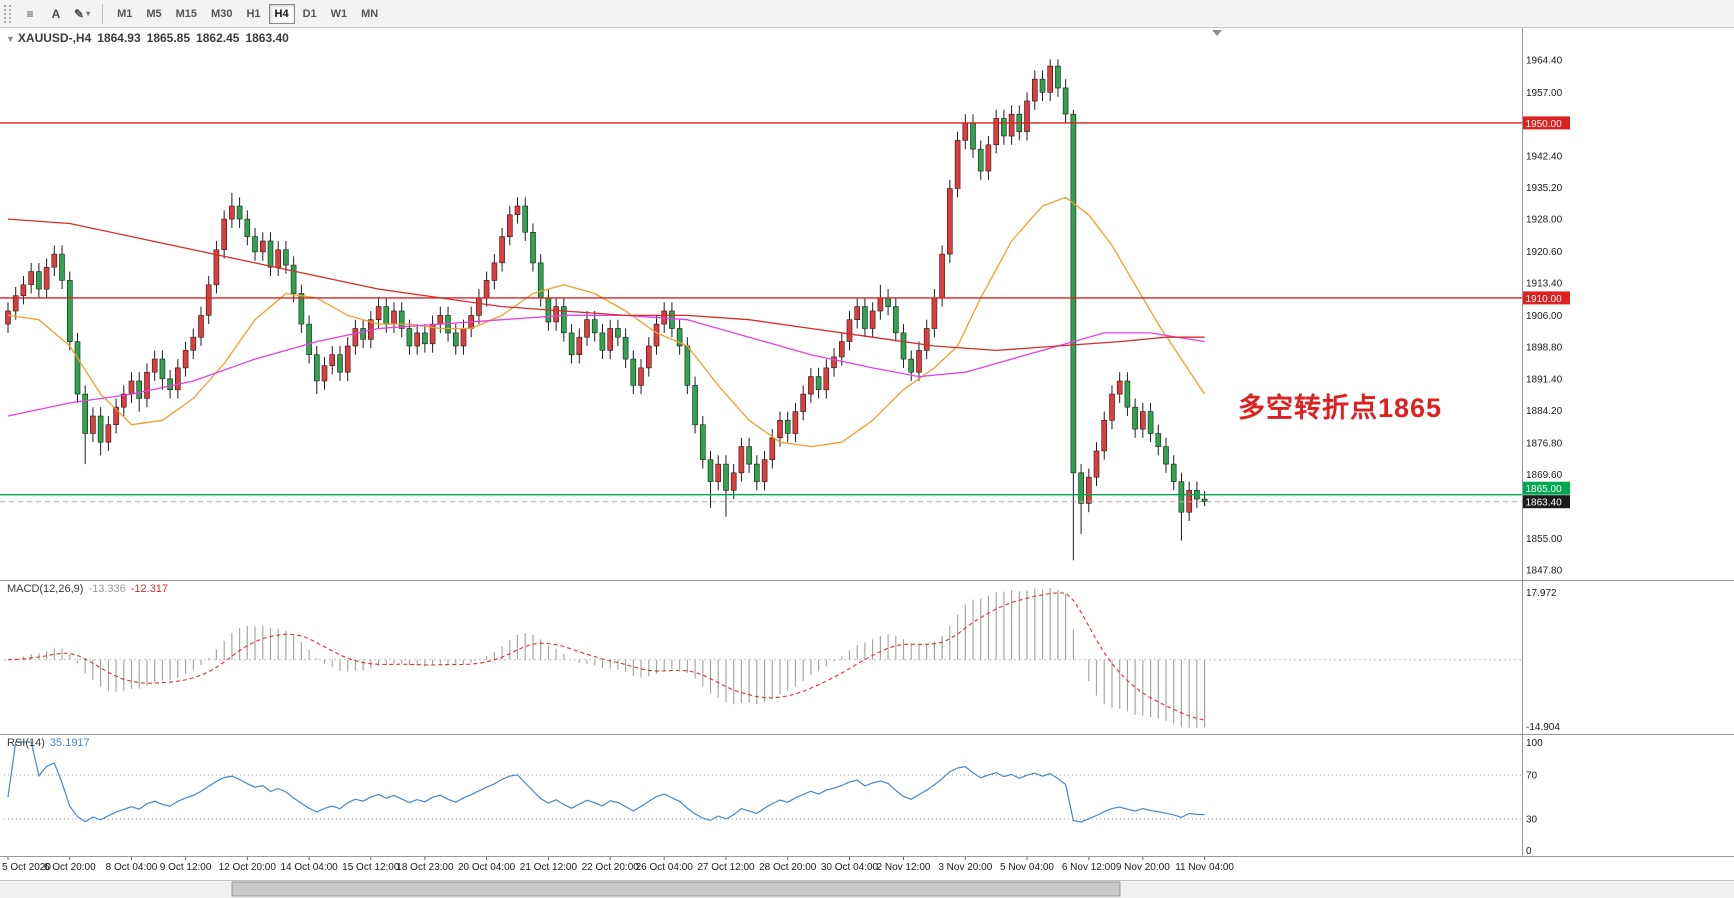 This screenshot has width=1734, height=898. Describe the element at coordinates (82, 14) in the screenshot. I see `draw-tool-button: ✎ ▾` at that location.